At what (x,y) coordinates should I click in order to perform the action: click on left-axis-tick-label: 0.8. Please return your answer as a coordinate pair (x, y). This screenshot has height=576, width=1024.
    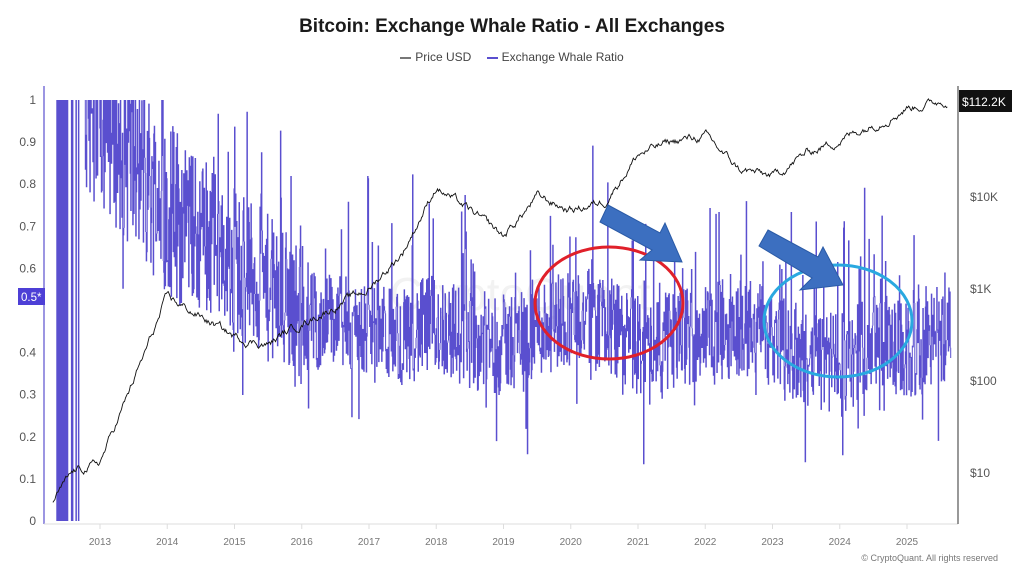
    Looking at the image, I should click on (27, 184).